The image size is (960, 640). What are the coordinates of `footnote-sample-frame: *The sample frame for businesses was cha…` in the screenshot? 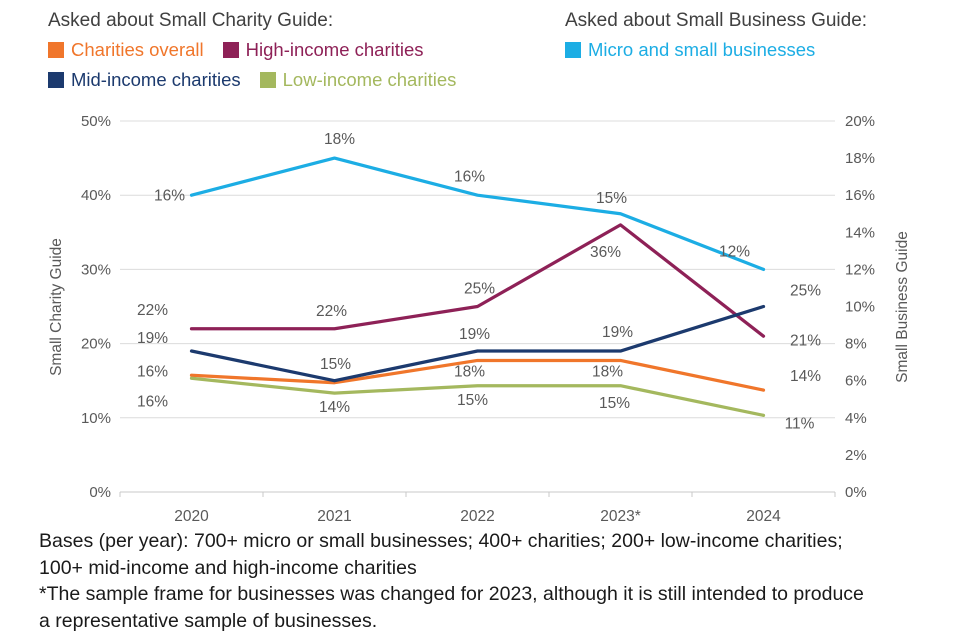 It's located at (451, 594).